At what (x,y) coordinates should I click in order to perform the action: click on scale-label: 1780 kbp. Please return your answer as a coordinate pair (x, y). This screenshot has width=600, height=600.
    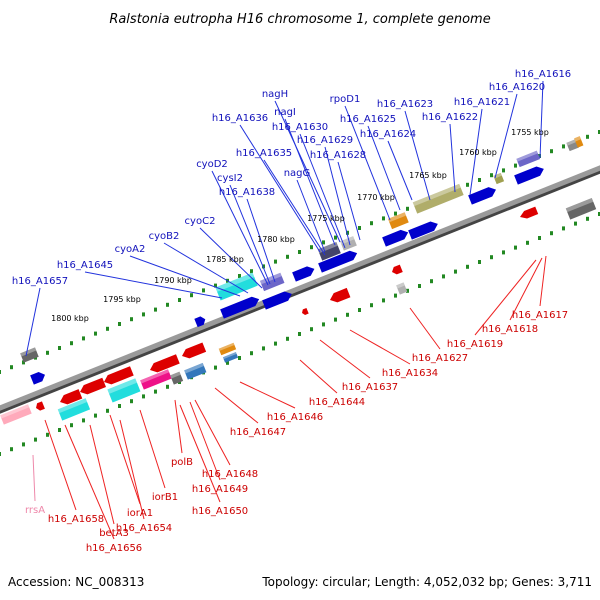
    Looking at the image, I should click on (276, 239).